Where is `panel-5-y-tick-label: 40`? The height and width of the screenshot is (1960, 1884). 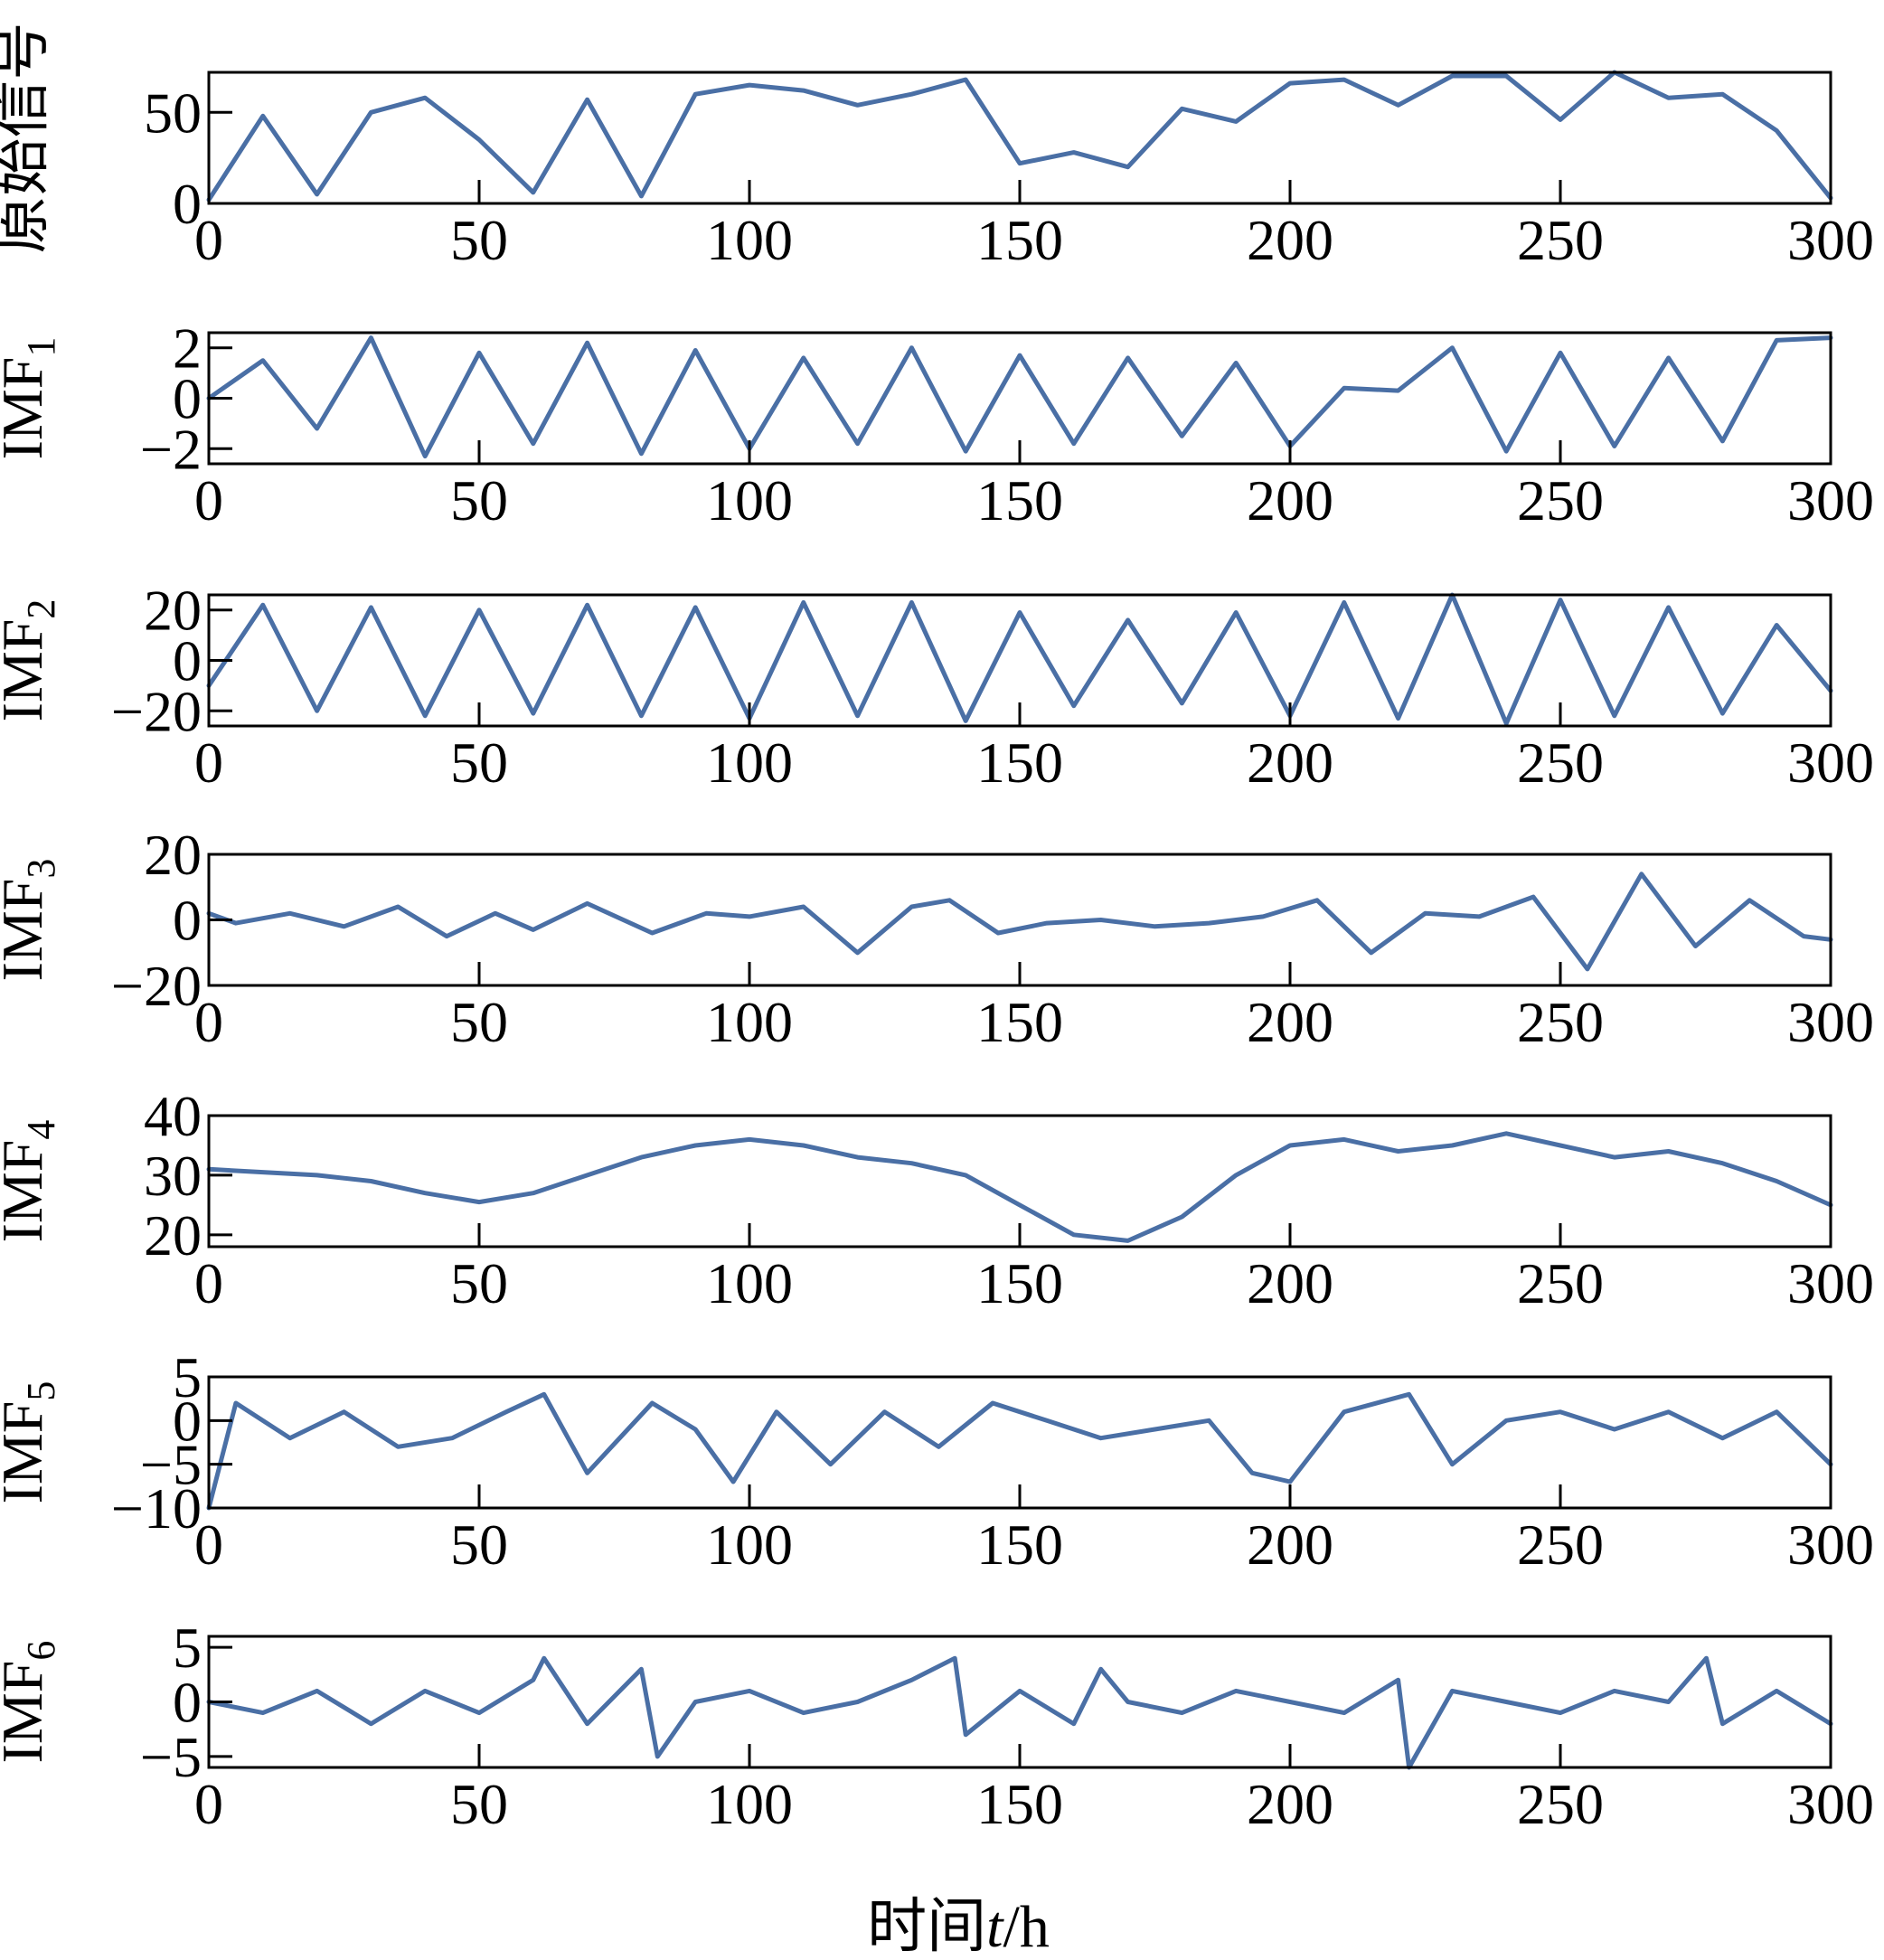 panel-5-y-tick-label: 40 is located at coordinates (173, 1116).